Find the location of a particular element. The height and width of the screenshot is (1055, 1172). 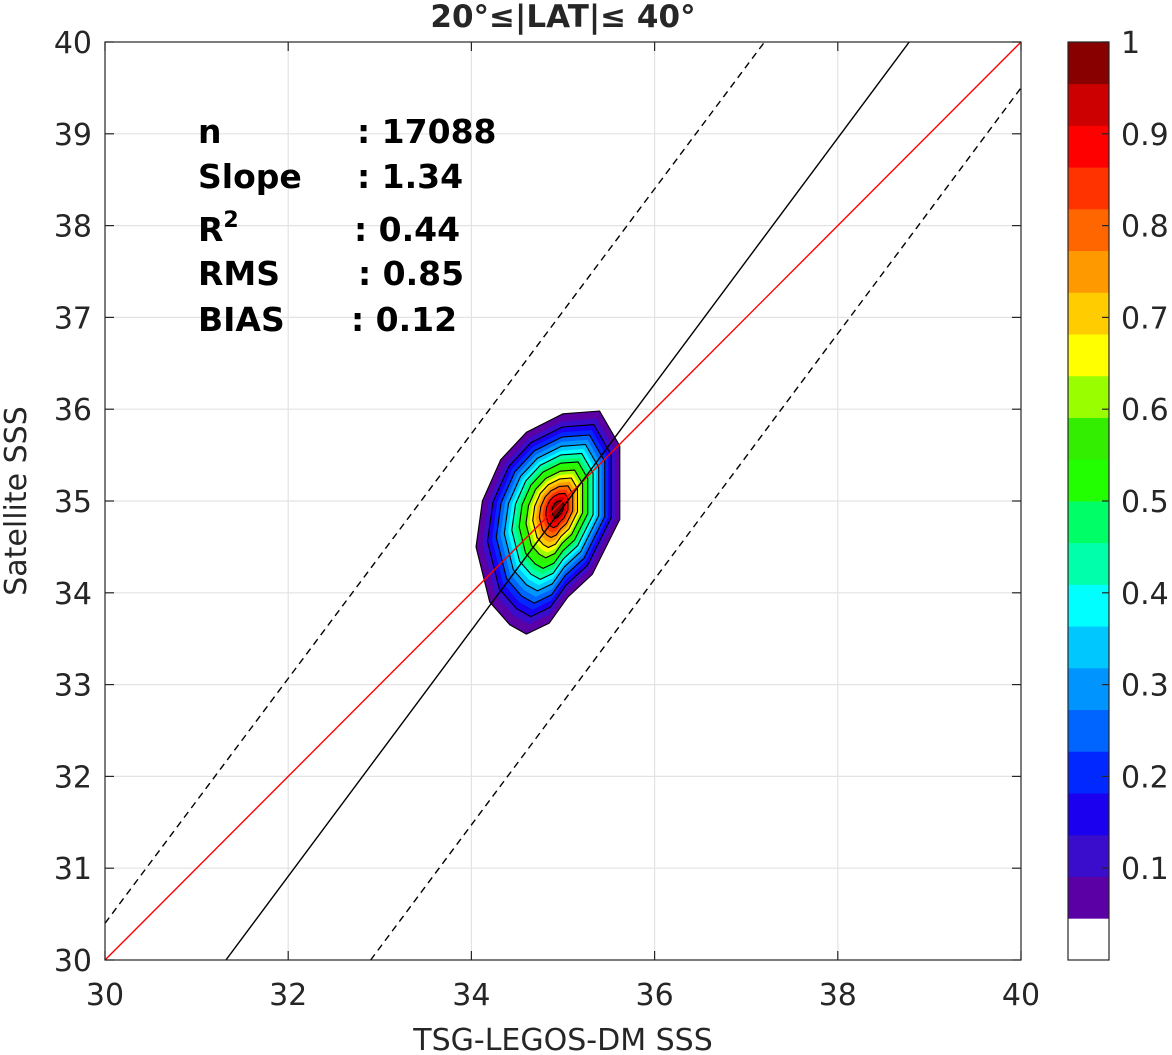

y-tick-label: 37 is located at coordinates (73, 318).